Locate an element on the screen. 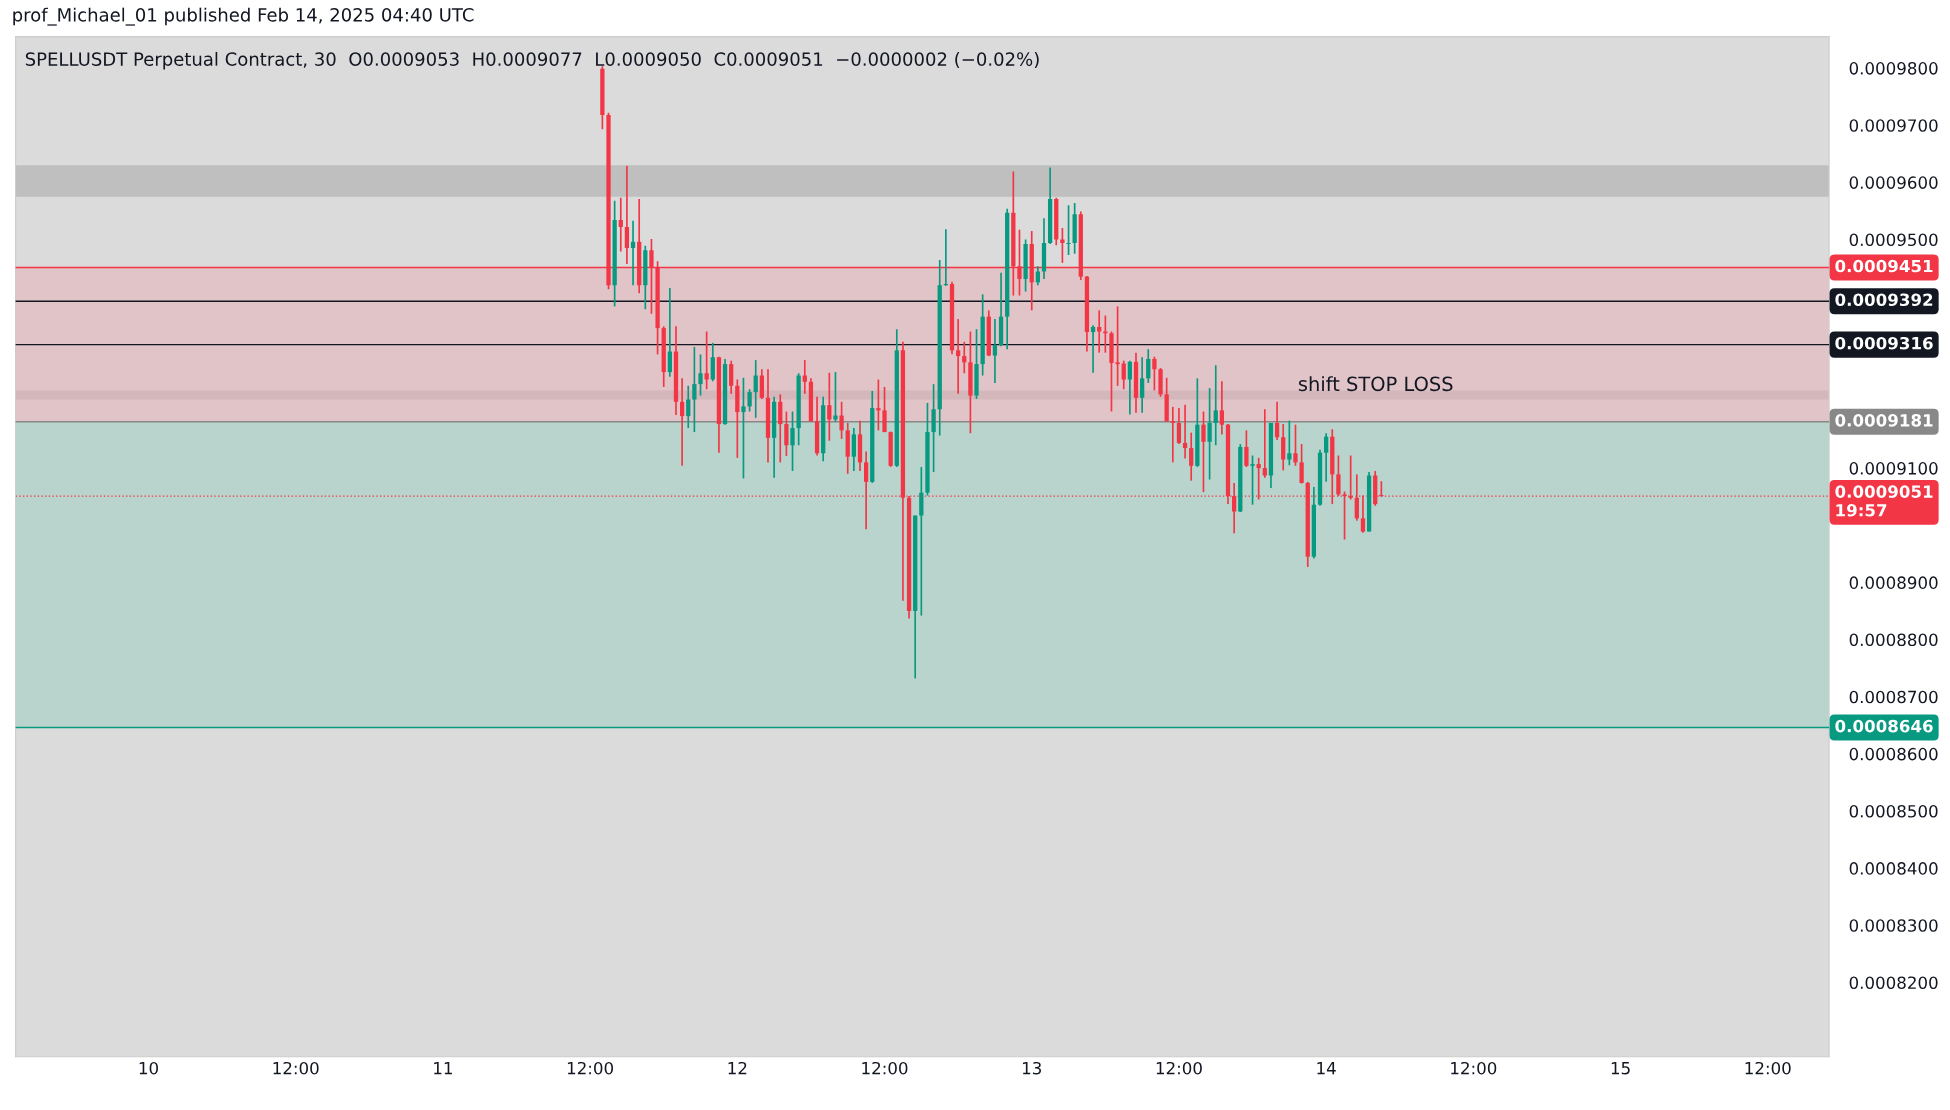 This screenshot has width=1950, height=1110. ref-line-label: 0.0009316 is located at coordinates (1884, 343).